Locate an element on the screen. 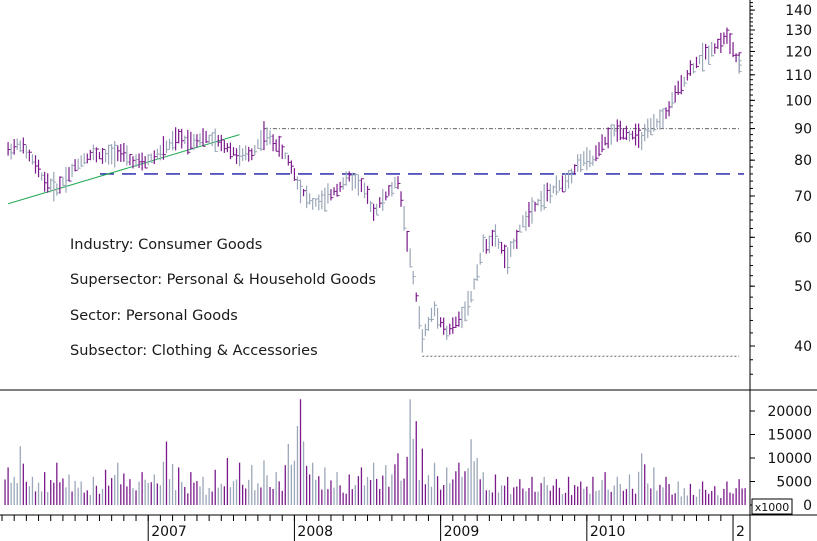 Image resolution: width=817 pixels, height=541 pixels. volume-tick-label: 0 is located at coordinates (807, 506).